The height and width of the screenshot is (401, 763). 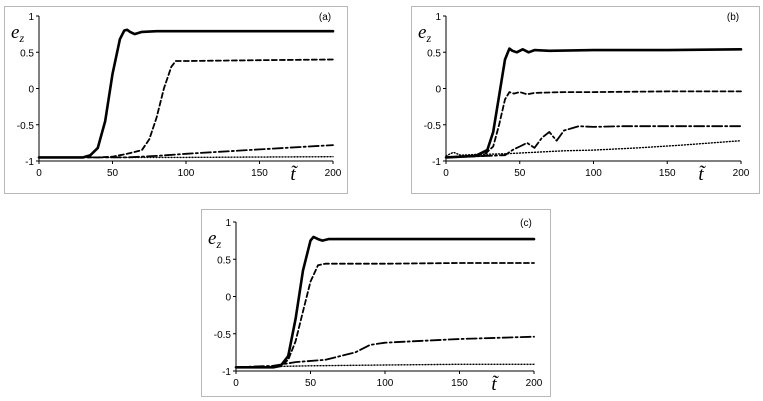 What do you see at coordinates (325, 17) in the screenshot?
I see `panel-label: (a)` at bounding box center [325, 17].